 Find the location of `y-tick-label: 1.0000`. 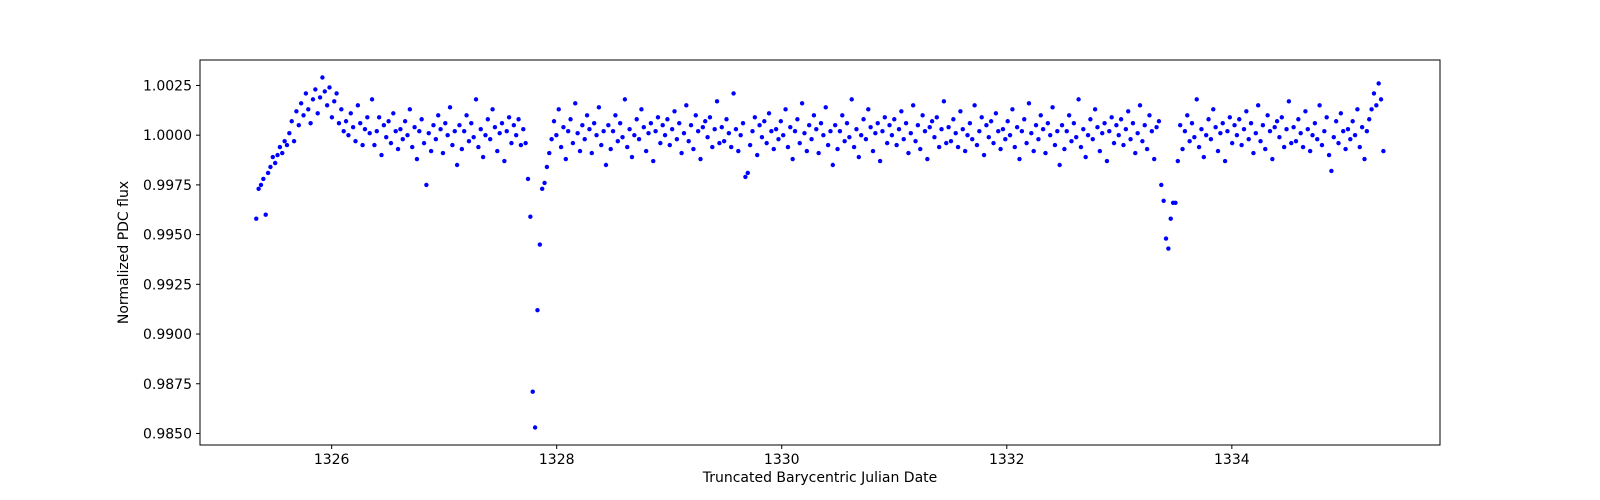

y-tick-label: 1.0000 is located at coordinates (167, 136).